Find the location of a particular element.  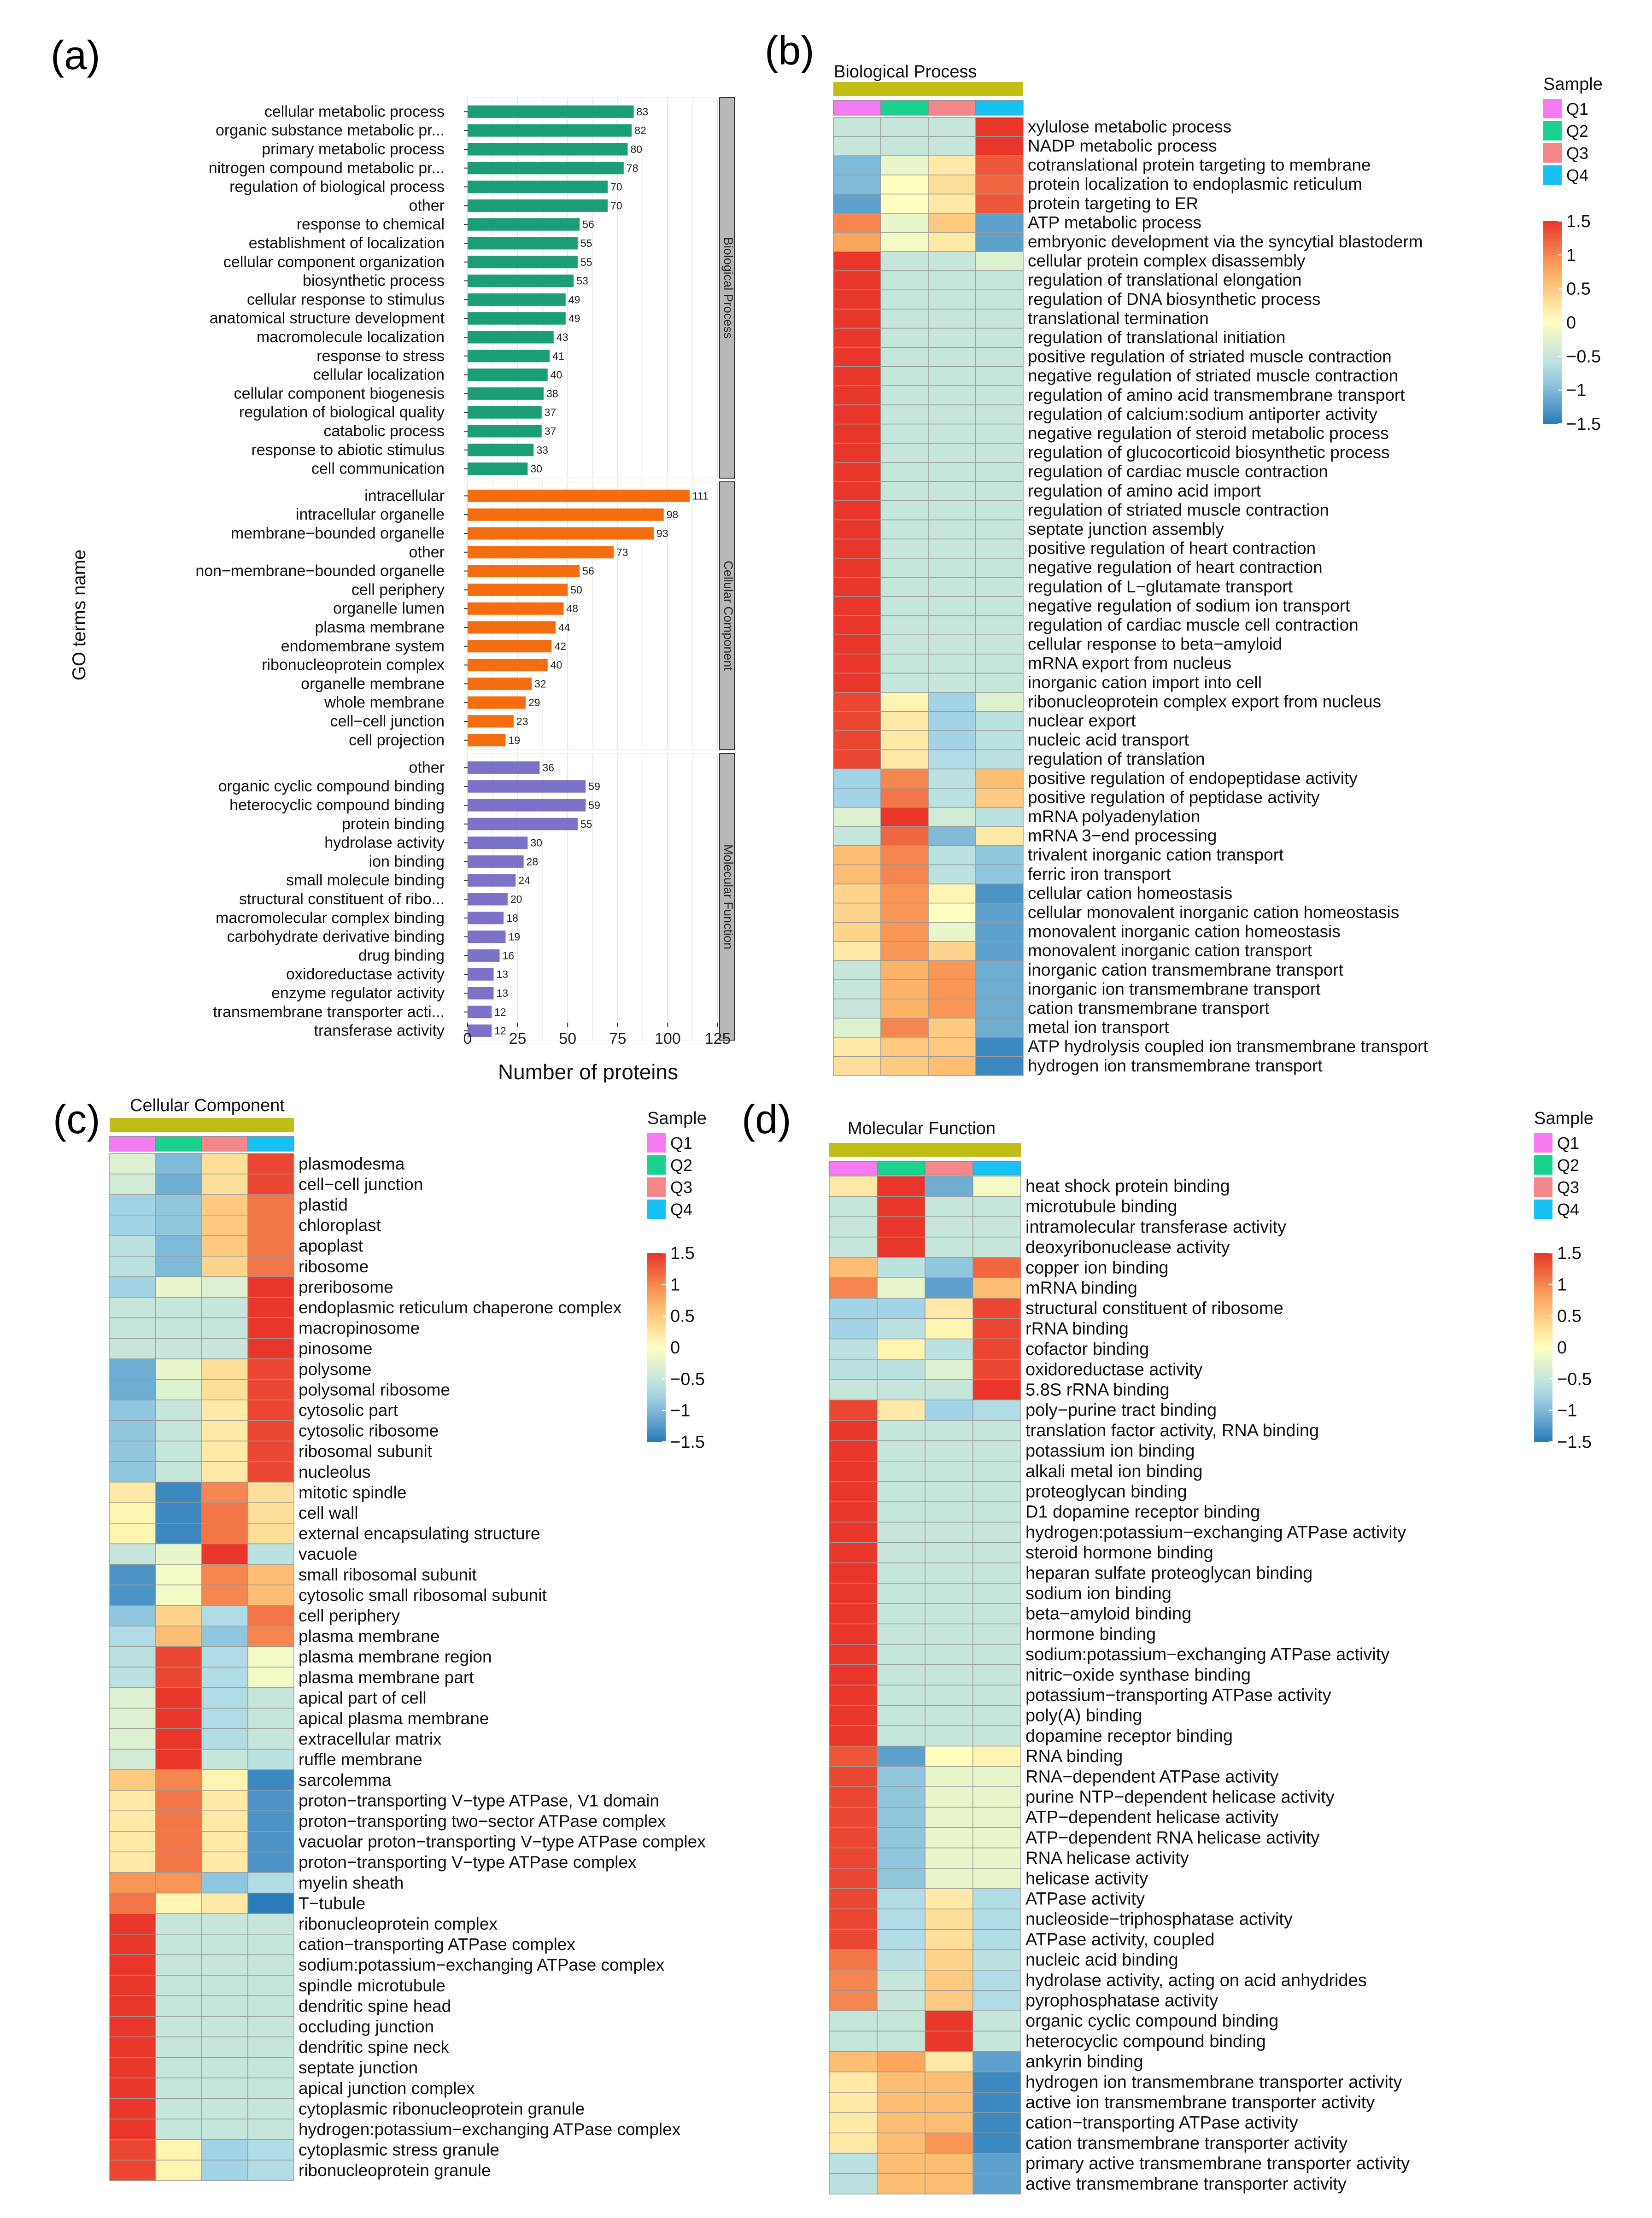

row-label: potassium ion binding is located at coordinates (1110, 1451).